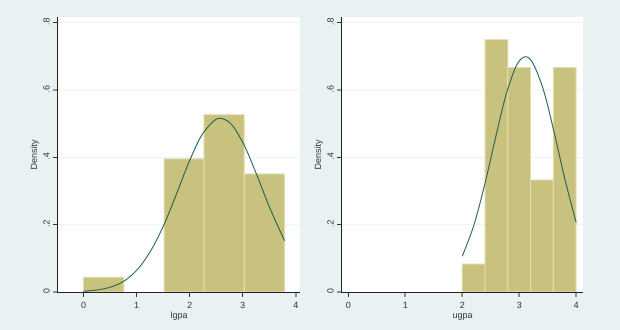  What do you see at coordinates (179, 315) in the screenshot?
I see `x-axis-title: lgpa` at bounding box center [179, 315].